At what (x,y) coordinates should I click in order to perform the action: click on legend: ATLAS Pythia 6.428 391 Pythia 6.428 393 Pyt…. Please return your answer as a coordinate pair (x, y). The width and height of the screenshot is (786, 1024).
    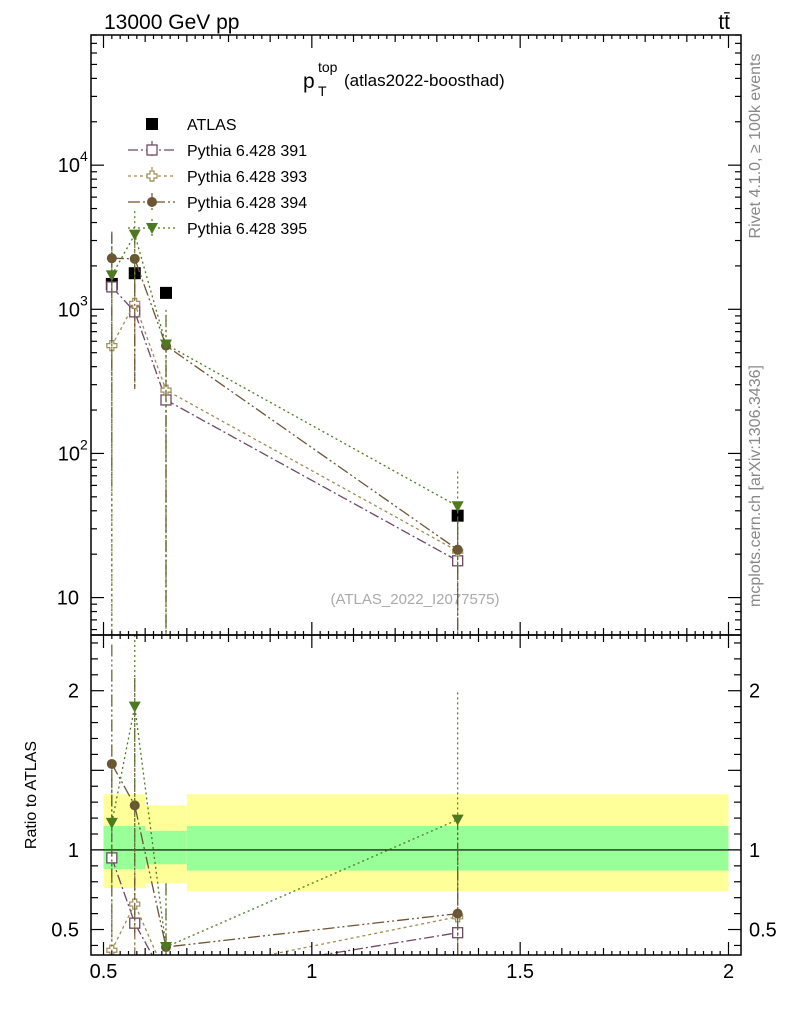
    Looking at the image, I should click on (217, 177).